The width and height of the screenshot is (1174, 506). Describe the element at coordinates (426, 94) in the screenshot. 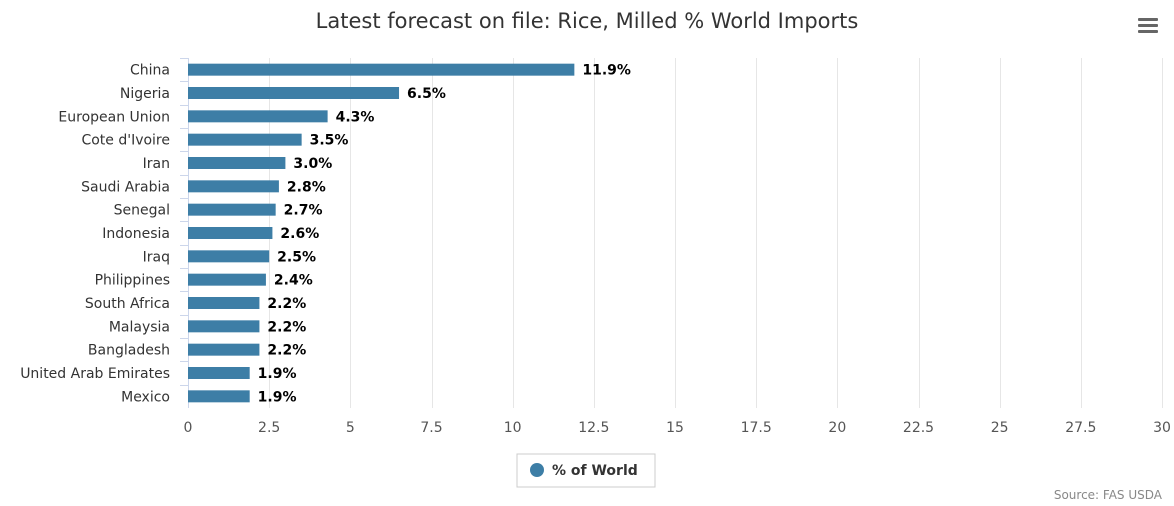

I see `data-label: 6.5%` at that location.